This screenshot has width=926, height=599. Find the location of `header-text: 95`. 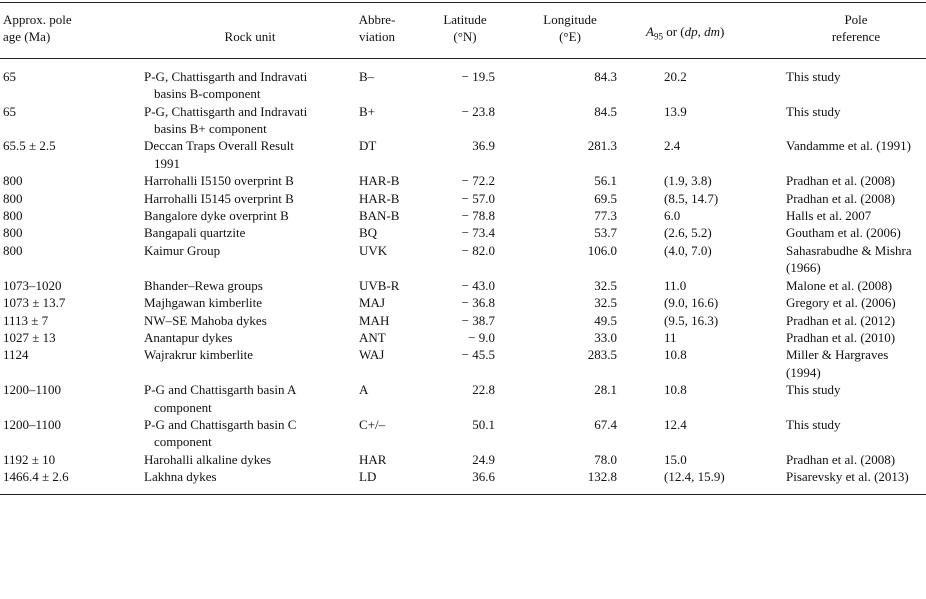

header-text: 95 is located at coordinates (658, 36).